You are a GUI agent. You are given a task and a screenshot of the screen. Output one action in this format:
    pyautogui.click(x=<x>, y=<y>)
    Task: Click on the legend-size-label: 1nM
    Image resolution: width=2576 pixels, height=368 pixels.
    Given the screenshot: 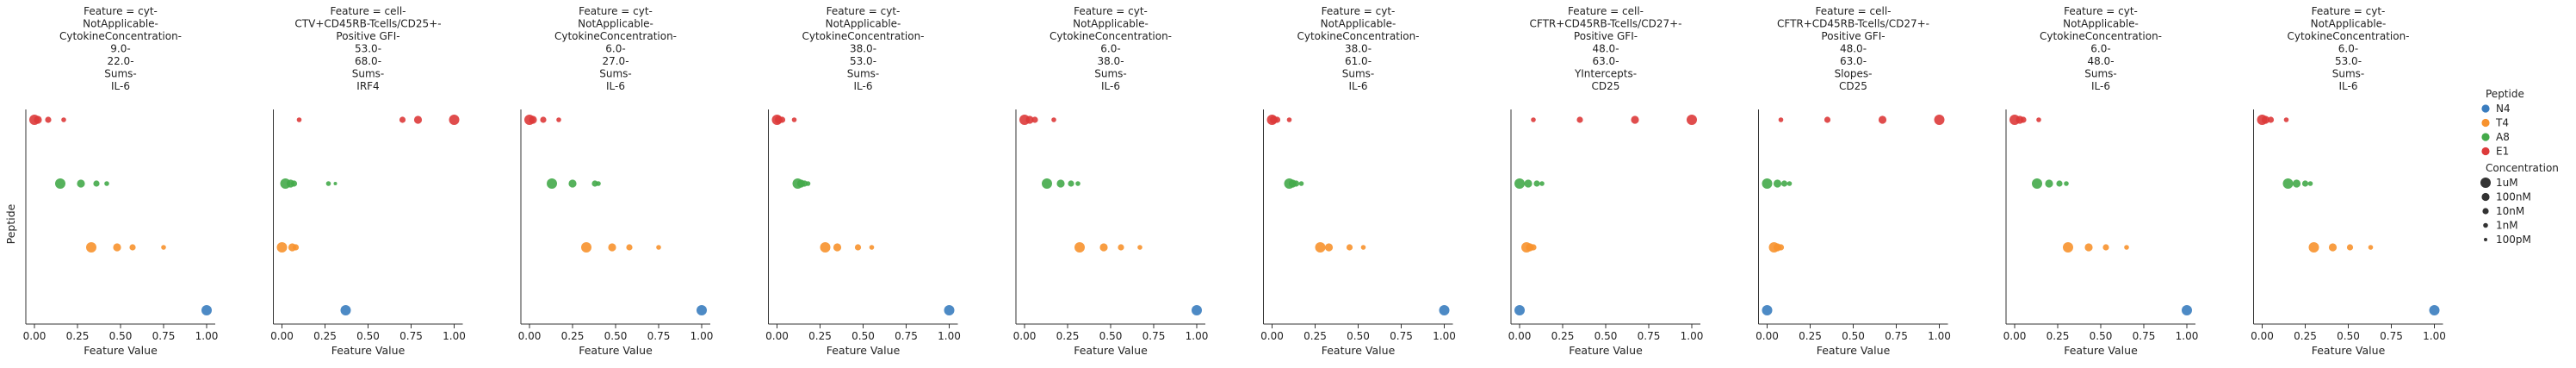 What is the action you would take?
    pyautogui.click(x=2507, y=226)
    